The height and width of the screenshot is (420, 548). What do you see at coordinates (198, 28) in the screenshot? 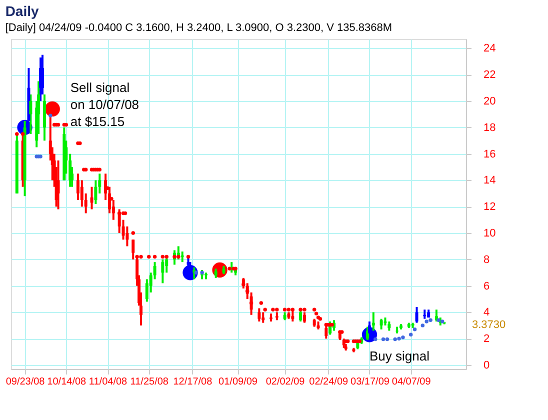
I see `chart-subtitle: [Daily] 04/24/09 -0.0400 C 3.1600, H 3.2400, L 3.0900, O 3.2300, V 135.8368M` at bounding box center [198, 28].